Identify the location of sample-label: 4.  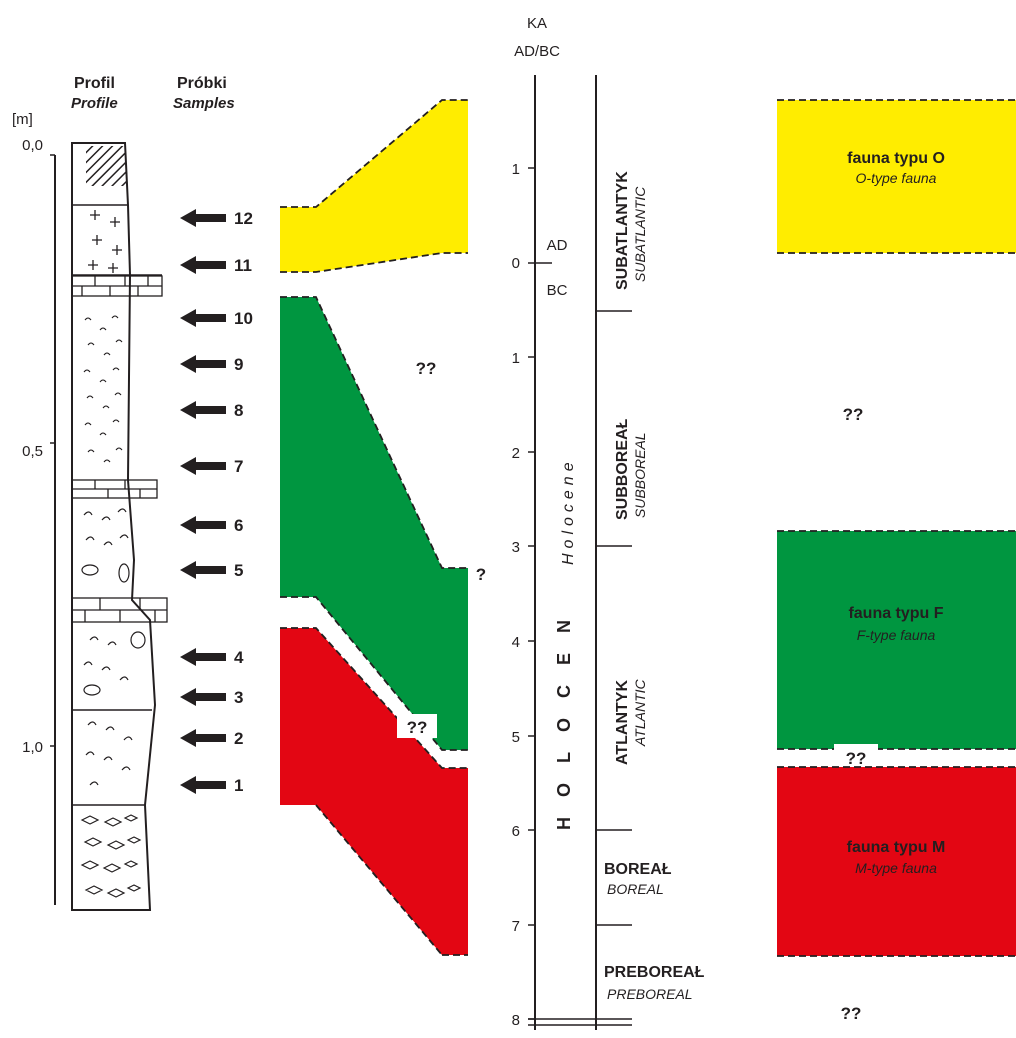
(239, 657).